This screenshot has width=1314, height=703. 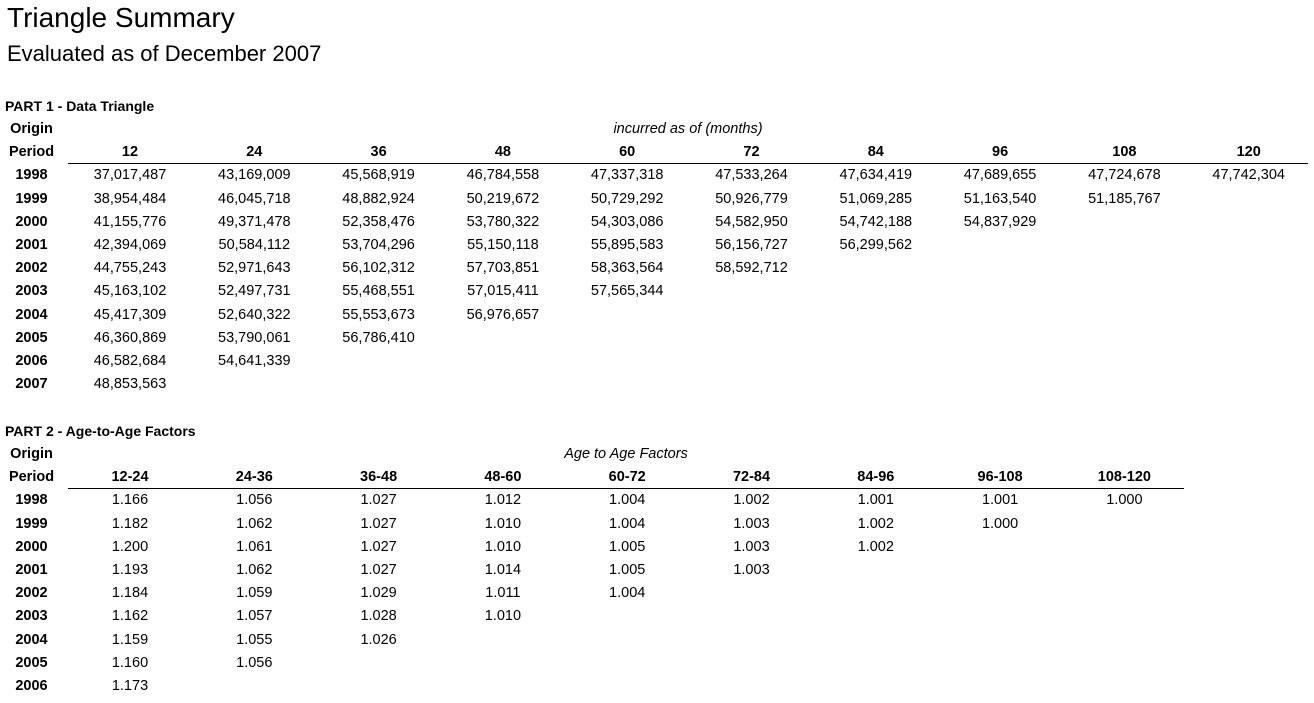 What do you see at coordinates (876, 221) in the screenshot?
I see `part1-cell: 54,742,188` at bounding box center [876, 221].